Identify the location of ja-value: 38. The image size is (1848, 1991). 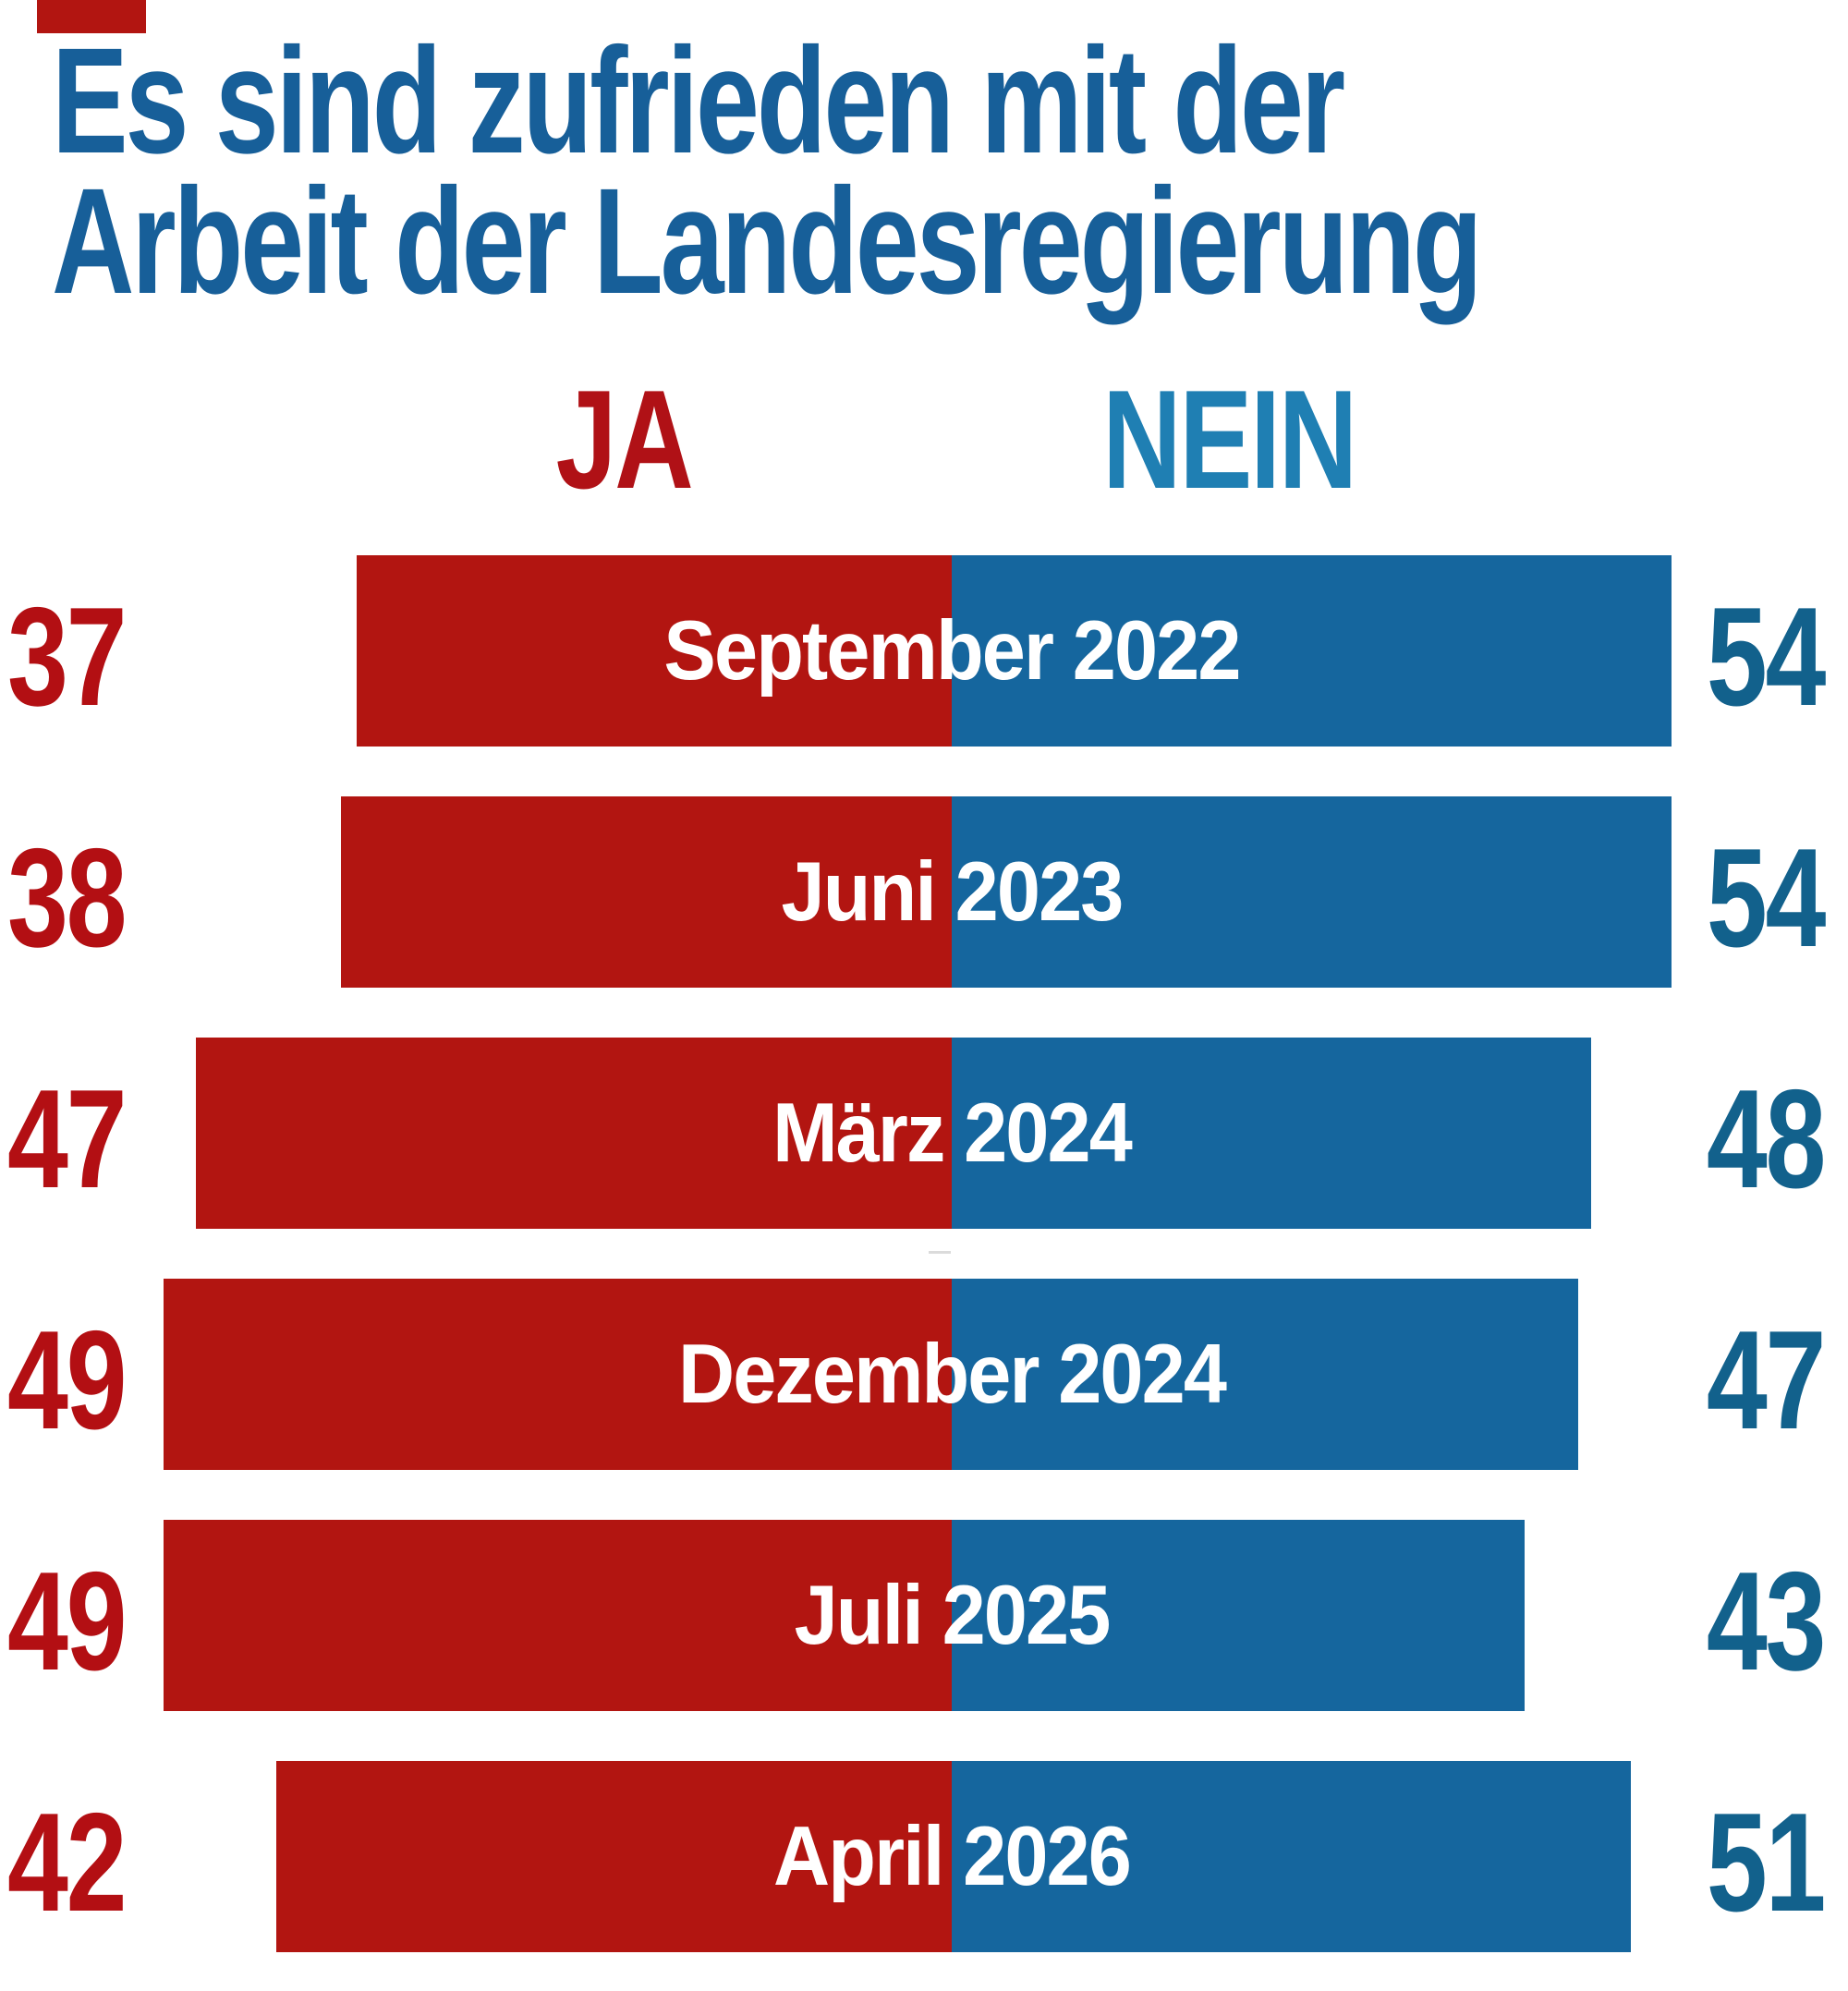
(67, 898).